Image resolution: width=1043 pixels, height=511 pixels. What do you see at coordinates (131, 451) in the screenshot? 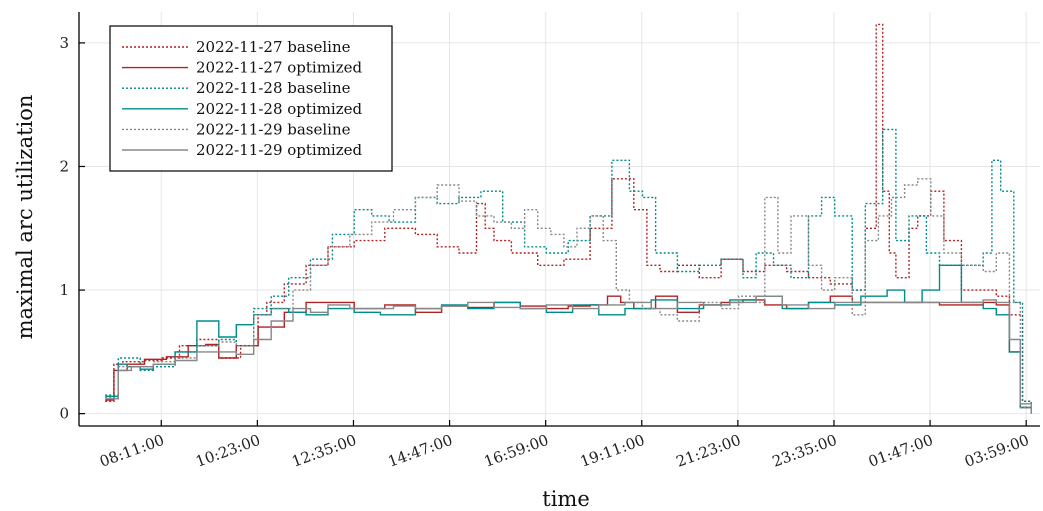
I see `x-tick-label: 08:11:00` at bounding box center [131, 451].